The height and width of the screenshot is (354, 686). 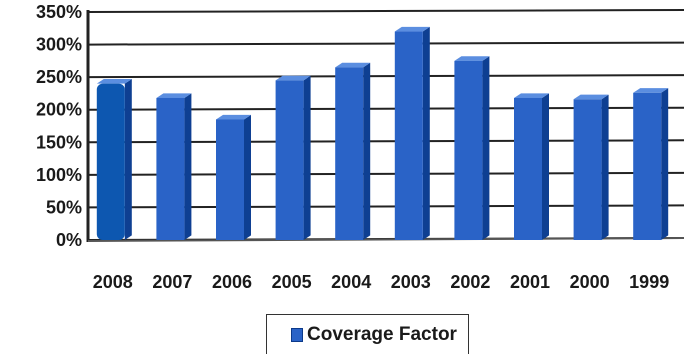 I want to click on x-tick-label: 2005, so click(x=292, y=282).